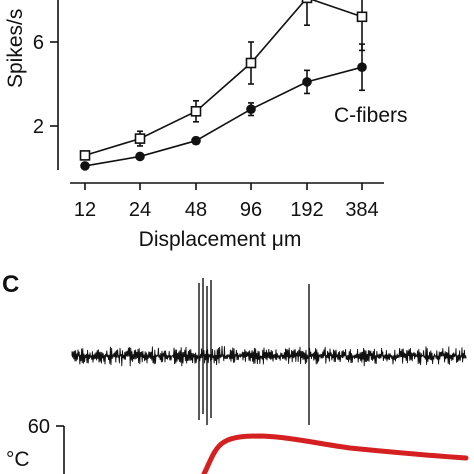 This screenshot has width=474, height=474. What do you see at coordinates (196, 210) in the screenshot?
I see `x-tick-label-48: 48` at bounding box center [196, 210].